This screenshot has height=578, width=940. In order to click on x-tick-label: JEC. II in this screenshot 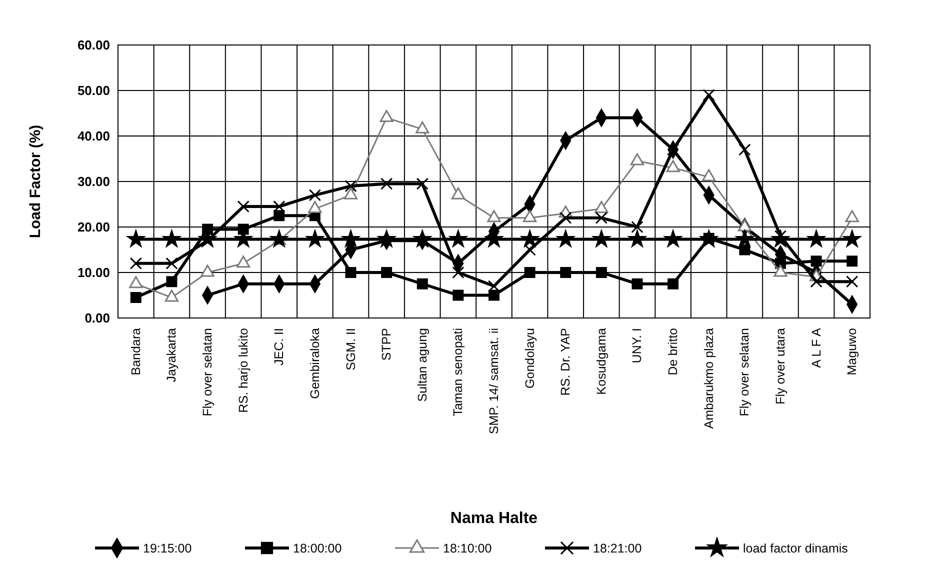, I will do `click(279, 347)`.